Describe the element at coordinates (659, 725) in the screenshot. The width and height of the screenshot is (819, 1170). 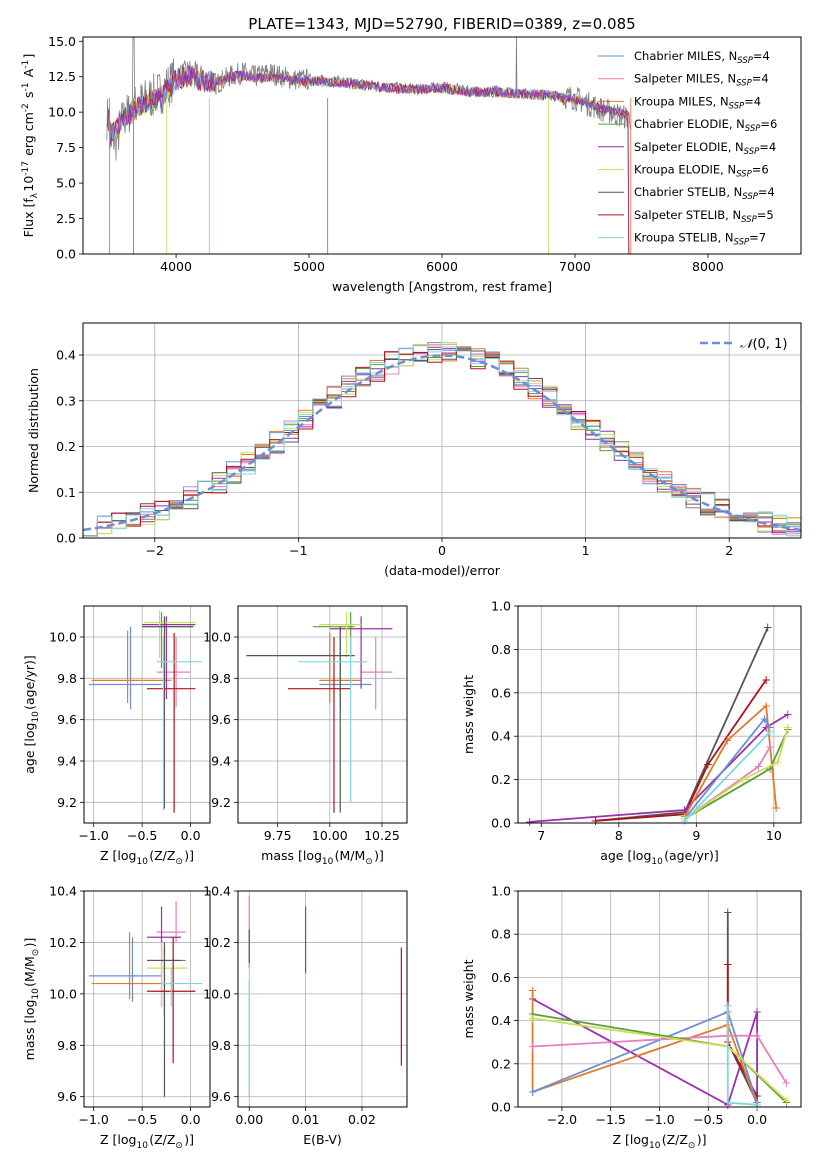
I see `plot-area-weight_vs_age: ++++ ++++++++++++++++++++++++++` at that location.